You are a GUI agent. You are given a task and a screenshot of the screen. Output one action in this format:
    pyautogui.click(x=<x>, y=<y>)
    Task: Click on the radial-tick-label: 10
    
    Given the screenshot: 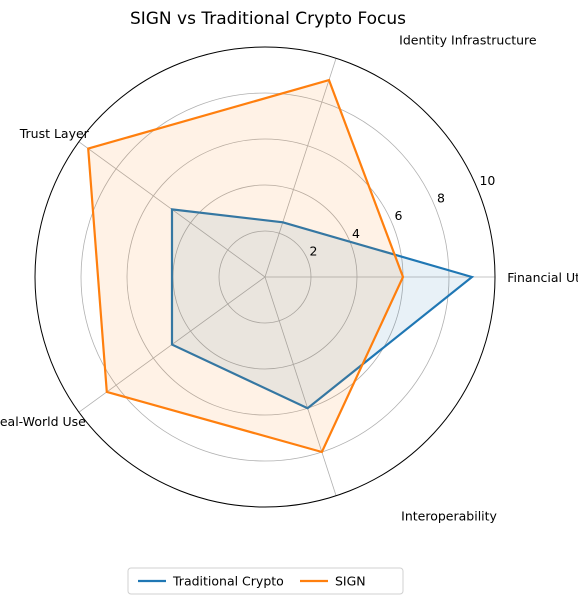 What is the action you would take?
    pyautogui.click(x=487, y=180)
    